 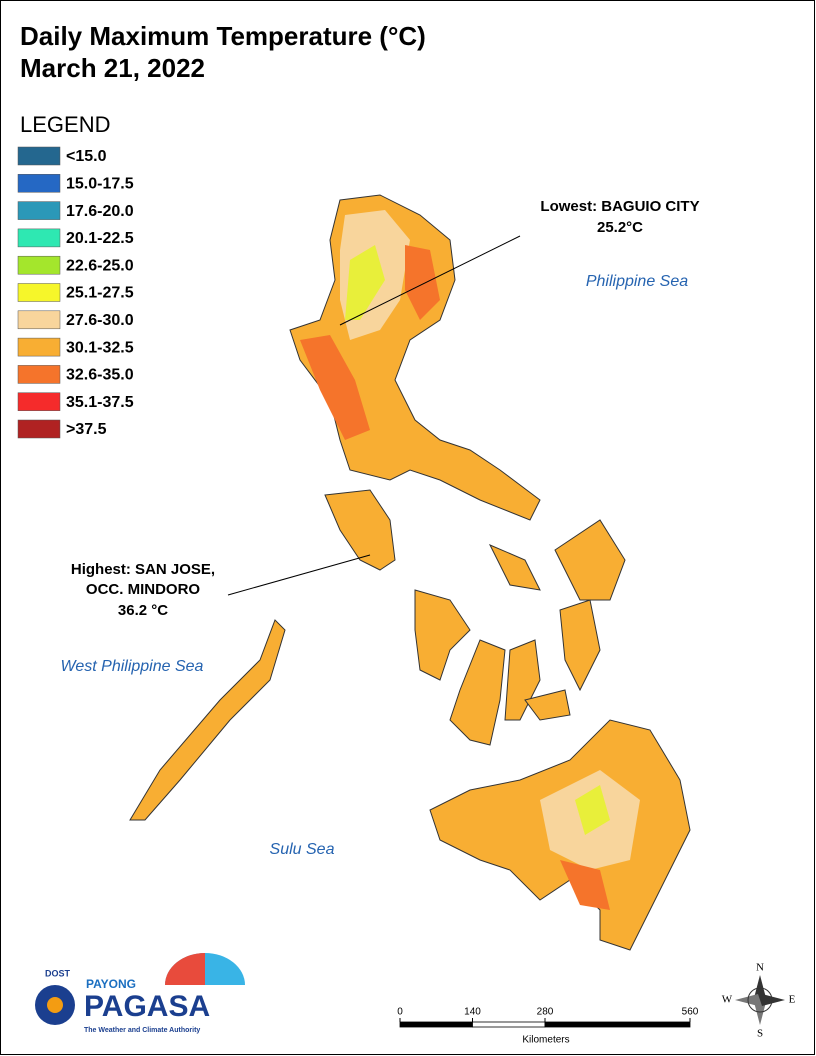 I want to click on legend-label: 35.1-37.5, so click(x=100, y=402).